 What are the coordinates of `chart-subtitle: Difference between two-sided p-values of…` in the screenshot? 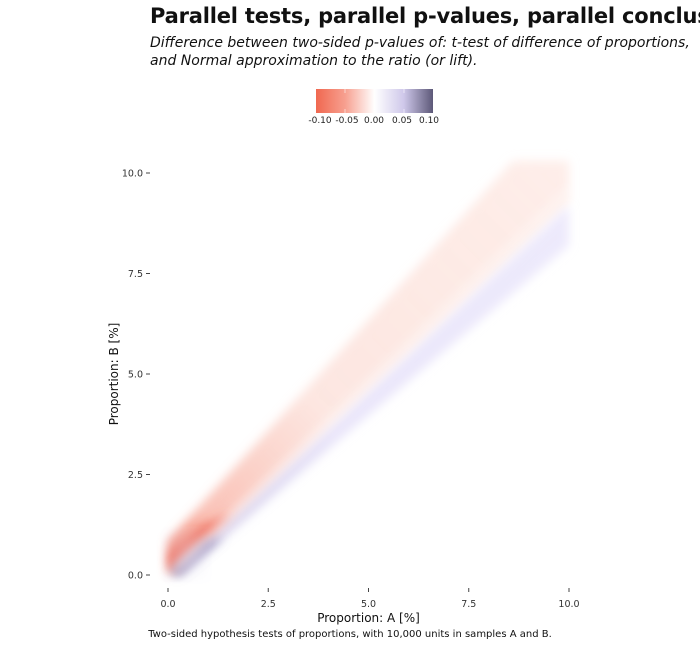 It's located at (420, 52).